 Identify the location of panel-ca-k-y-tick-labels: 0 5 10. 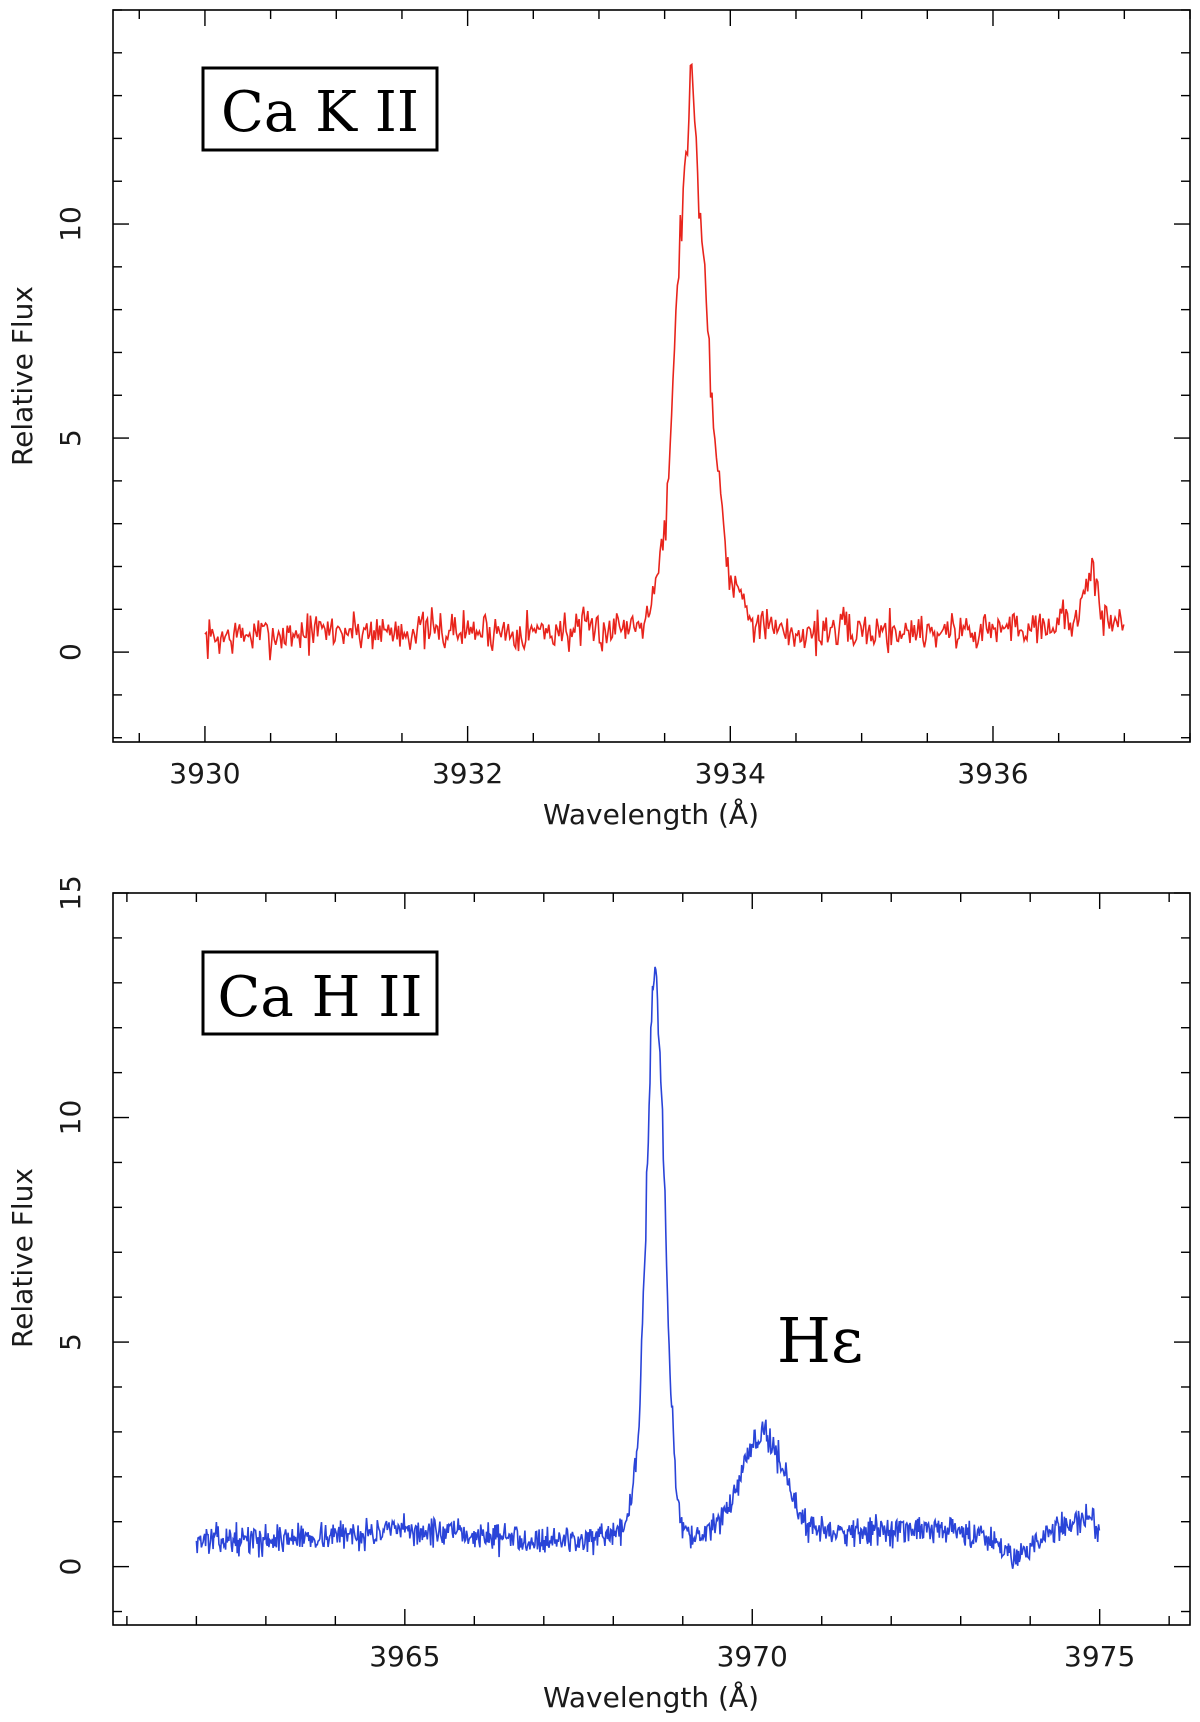
(70, 433).